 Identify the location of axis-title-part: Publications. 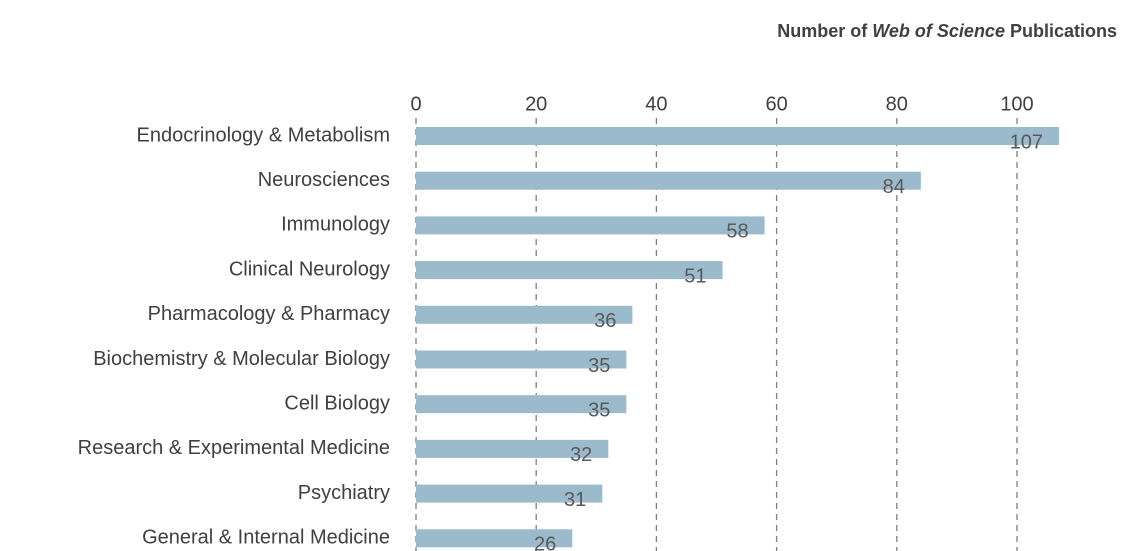
(1061, 31).